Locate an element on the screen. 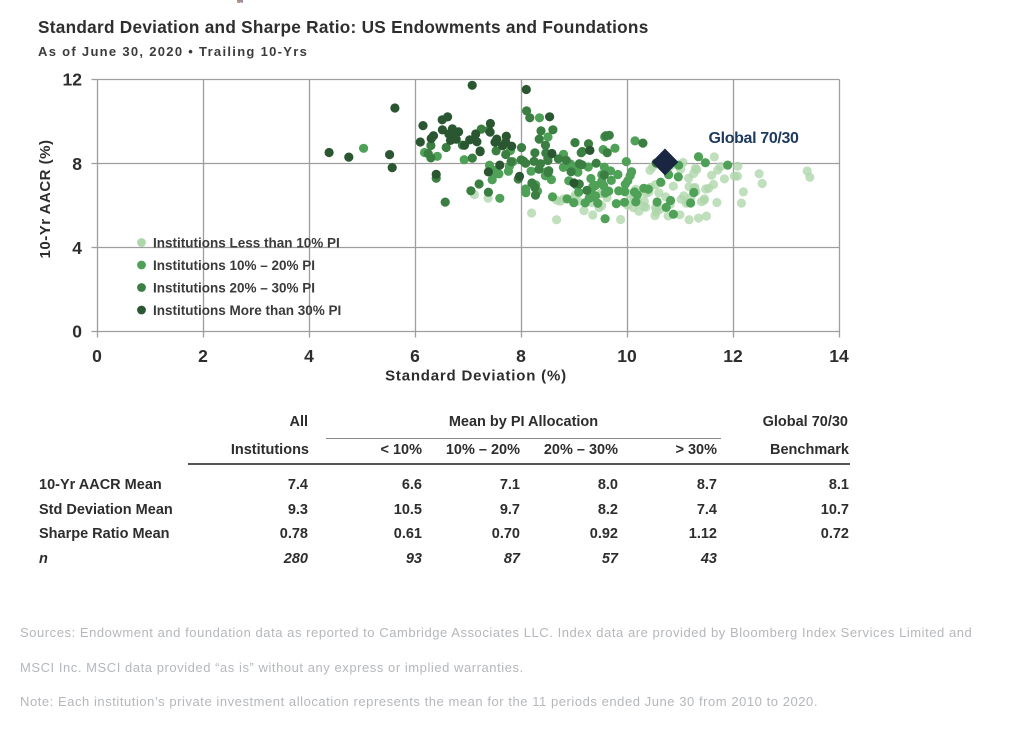  svg-text: 10 is located at coordinates (627, 356).